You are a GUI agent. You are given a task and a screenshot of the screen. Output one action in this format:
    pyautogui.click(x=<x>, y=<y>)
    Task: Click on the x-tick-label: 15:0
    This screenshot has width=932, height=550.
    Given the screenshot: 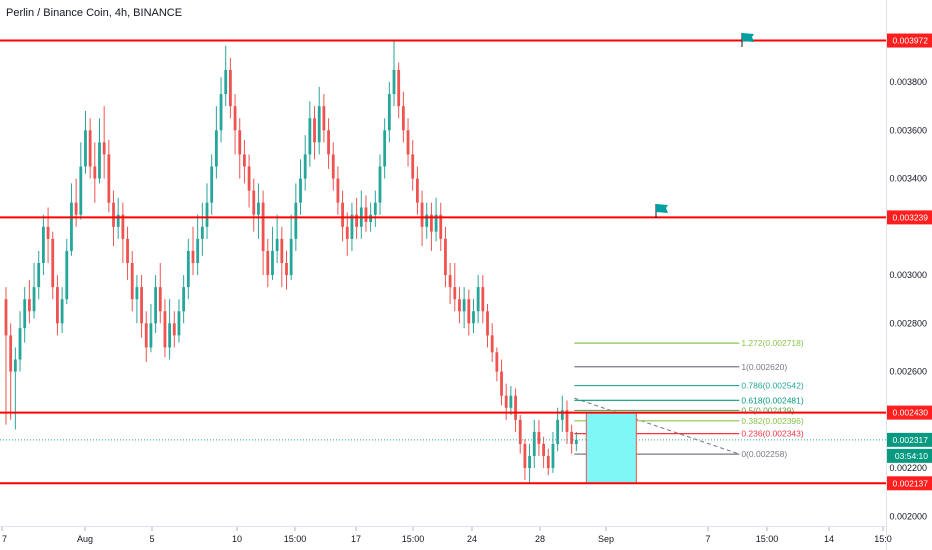 What is the action you would take?
    pyautogui.click(x=883, y=539)
    